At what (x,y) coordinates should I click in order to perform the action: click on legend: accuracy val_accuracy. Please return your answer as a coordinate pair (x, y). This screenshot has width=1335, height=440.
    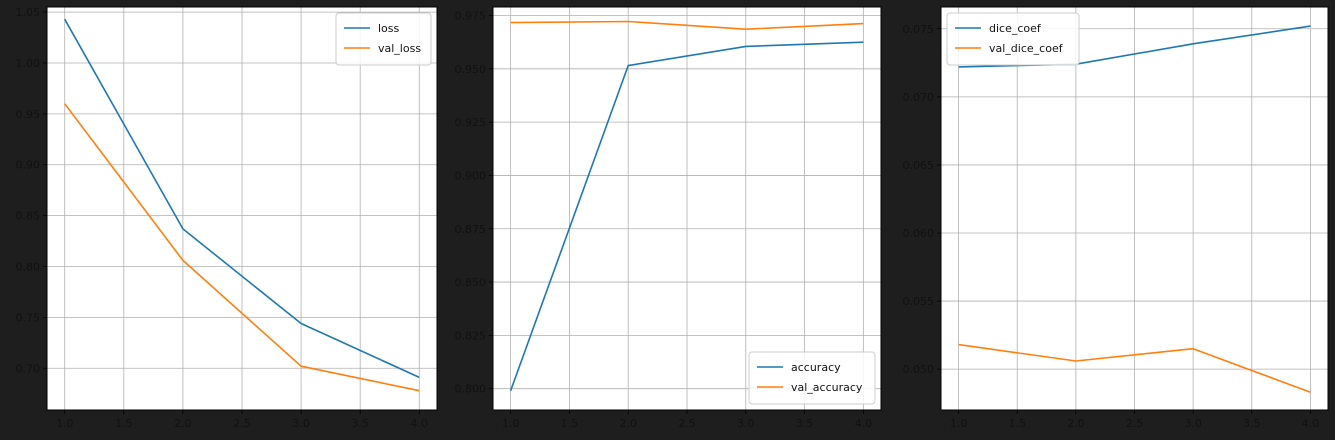
    Looking at the image, I should click on (812, 378).